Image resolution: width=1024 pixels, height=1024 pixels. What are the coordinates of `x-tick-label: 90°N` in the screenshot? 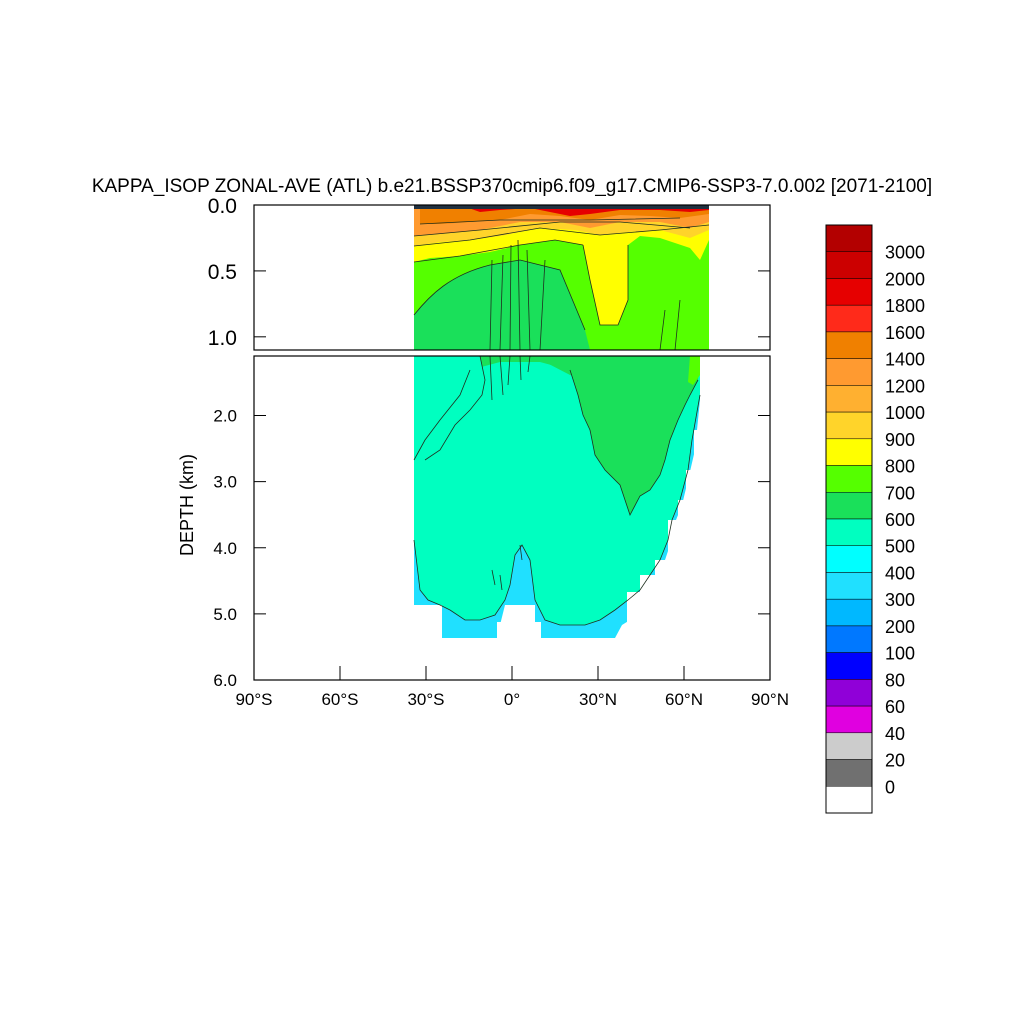 It's located at (770, 699).